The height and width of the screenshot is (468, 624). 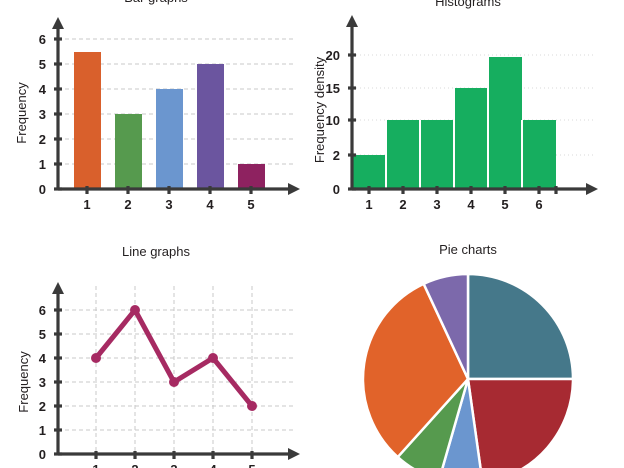 What do you see at coordinates (436, 204) in the screenshot?
I see `histogram-xtick-3: 3` at bounding box center [436, 204].